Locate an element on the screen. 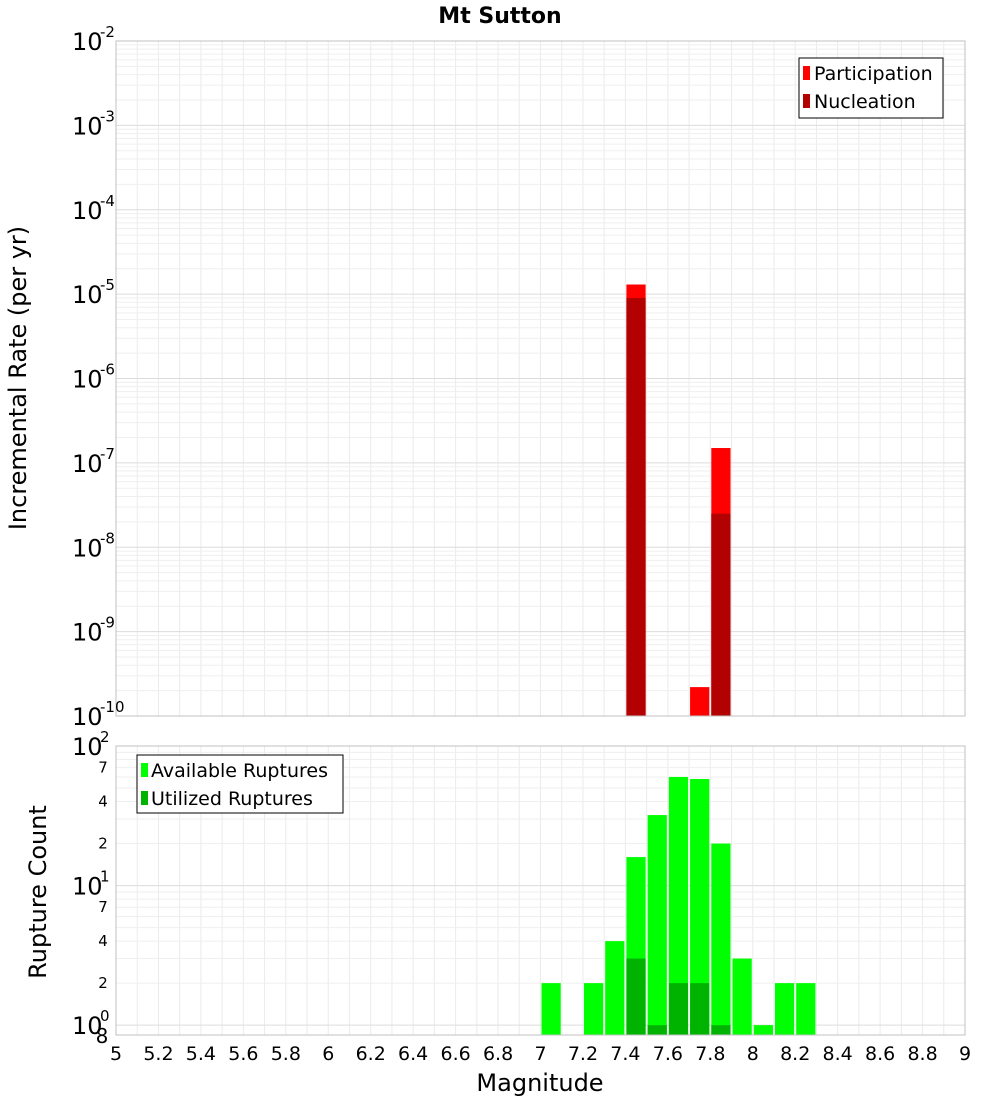 This screenshot has width=1000, height=1100. y-tick-label: 10⁻⁹ is located at coordinates (93, 630).